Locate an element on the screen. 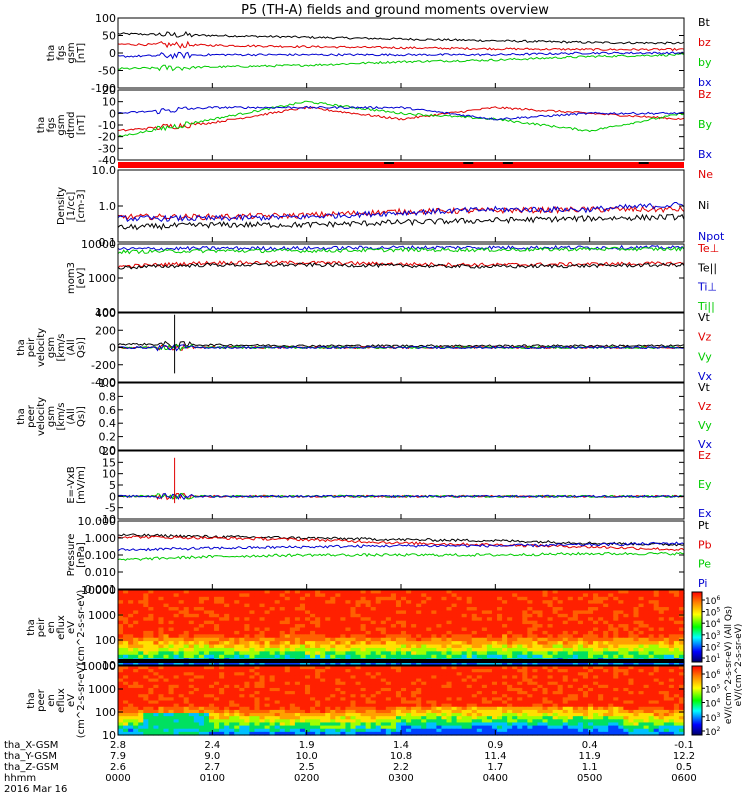 This screenshot has height=800, width=750. y-axis-label-line: [1/cc] is located at coordinates (71, 206).